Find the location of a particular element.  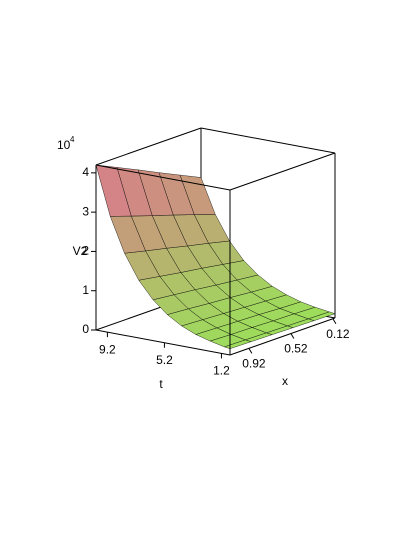

z-multiplier-exponent: 4 is located at coordinates (72, 139).